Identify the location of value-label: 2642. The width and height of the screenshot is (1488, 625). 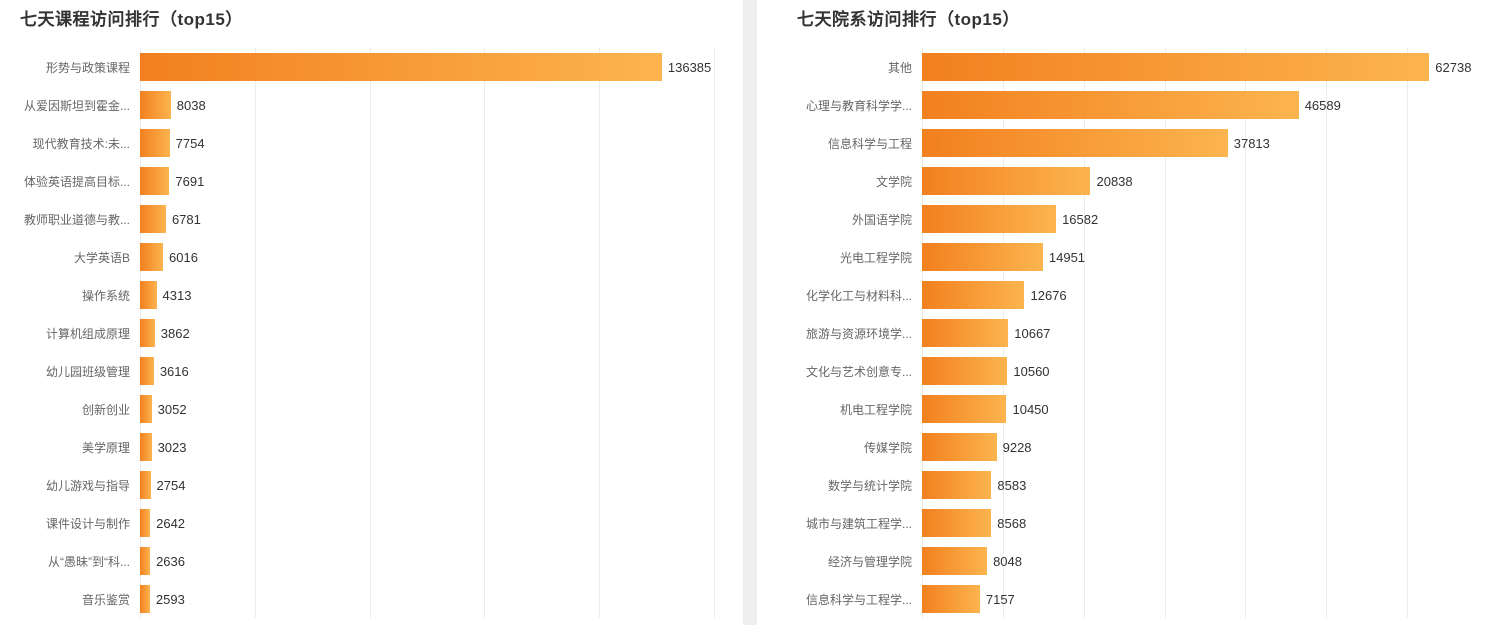
(171, 523).